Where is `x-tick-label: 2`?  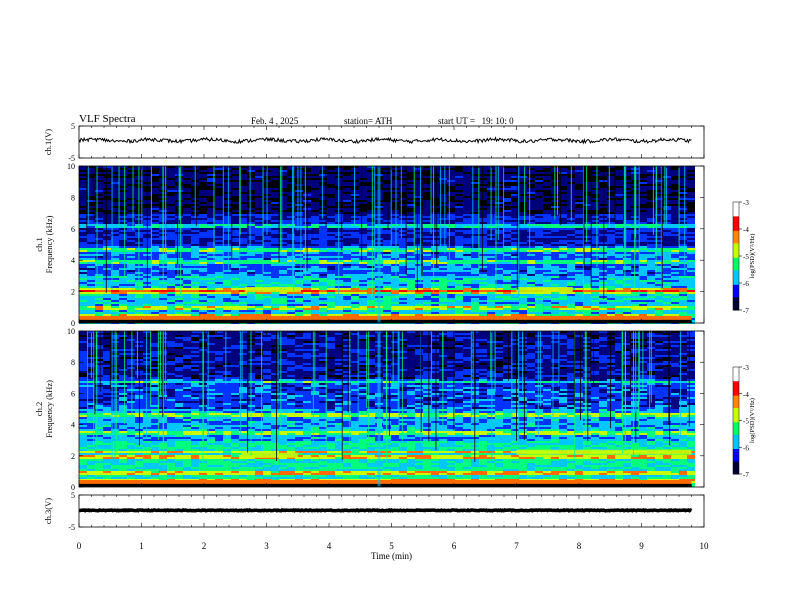 x-tick-label: 2 is located at coordinates (204, 546).